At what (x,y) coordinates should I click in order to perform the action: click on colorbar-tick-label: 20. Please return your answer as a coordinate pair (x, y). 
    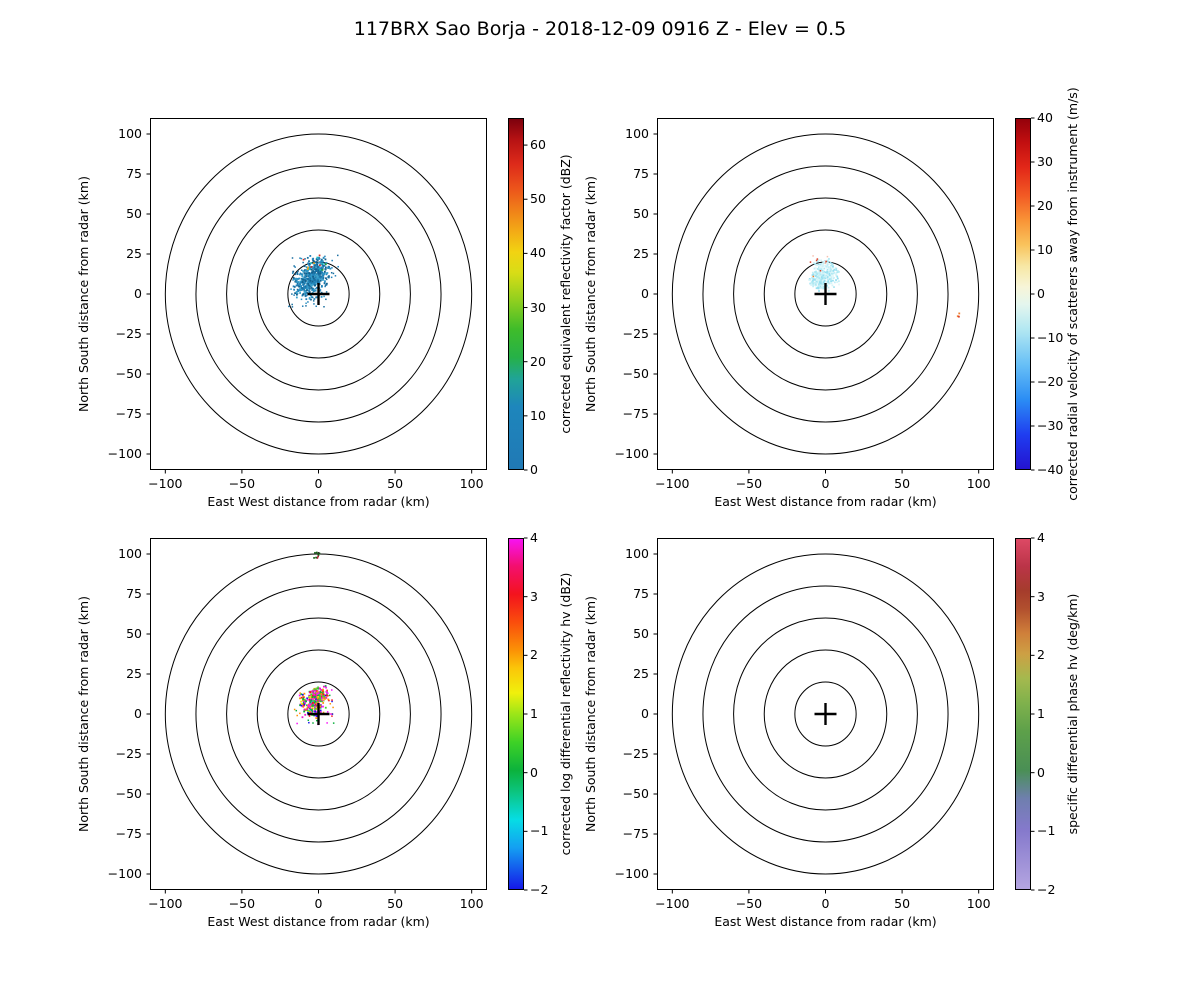
    Looking at the image, I should click on (538, 361).